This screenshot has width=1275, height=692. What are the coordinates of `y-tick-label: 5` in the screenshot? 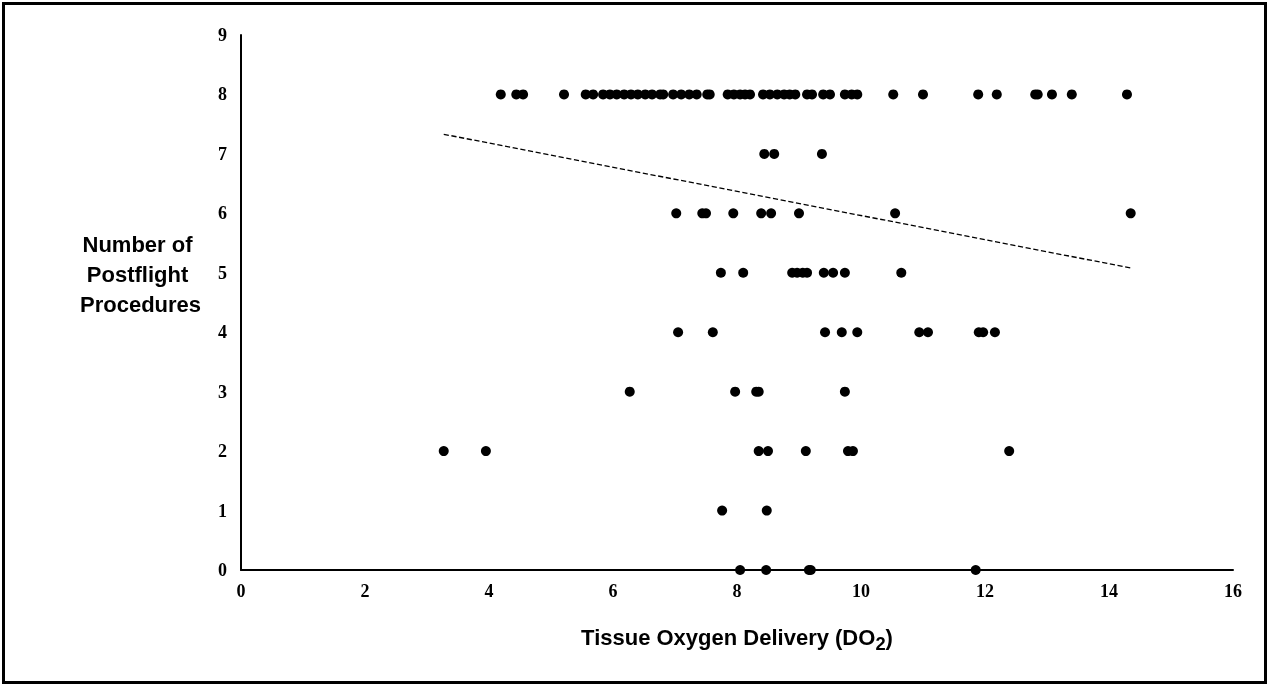 It's located at (222, 272).